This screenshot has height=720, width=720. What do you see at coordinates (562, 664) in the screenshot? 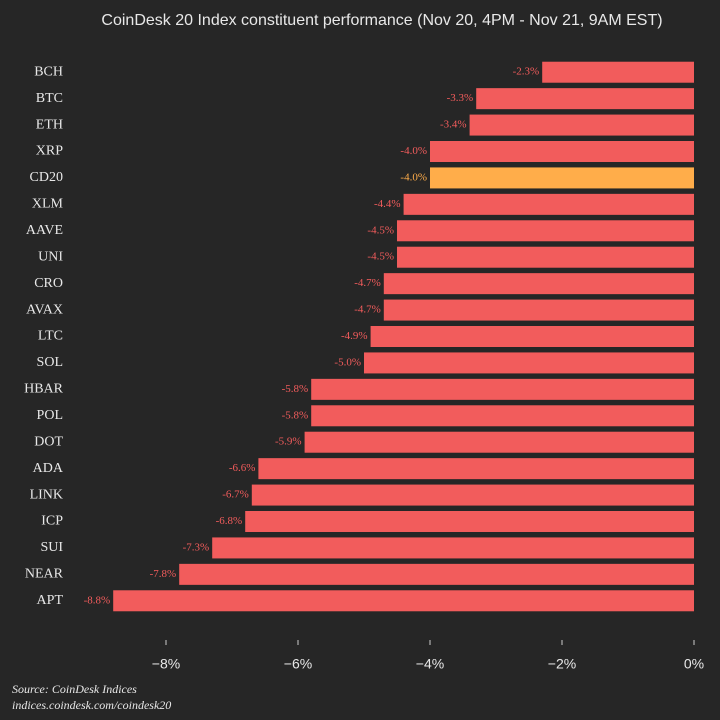
I see `x-tick-label: −2%` at bounding box center [562, 664].